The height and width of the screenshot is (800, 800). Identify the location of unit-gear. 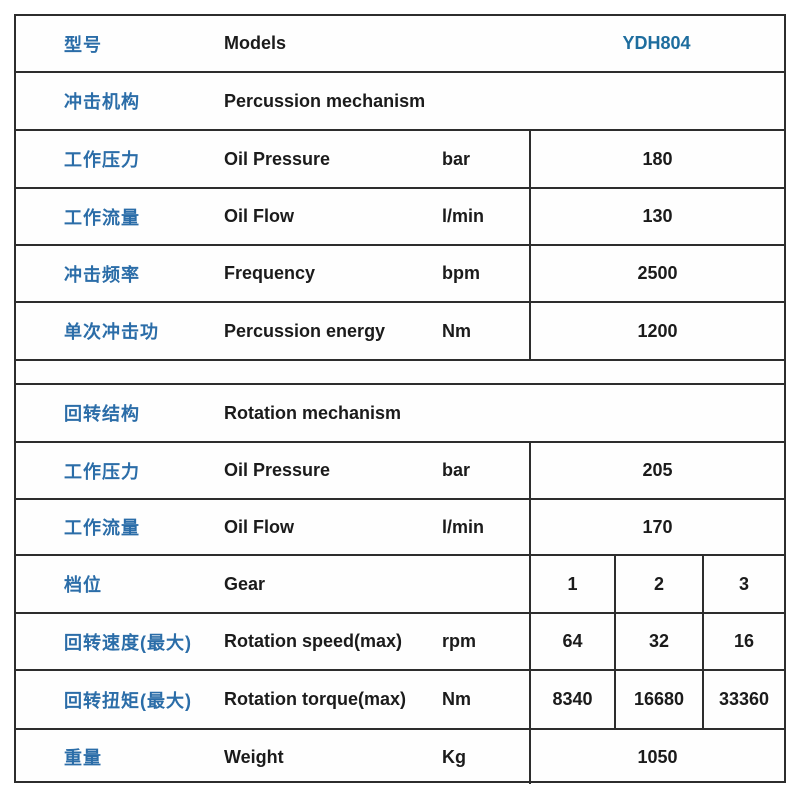
(485, 584).